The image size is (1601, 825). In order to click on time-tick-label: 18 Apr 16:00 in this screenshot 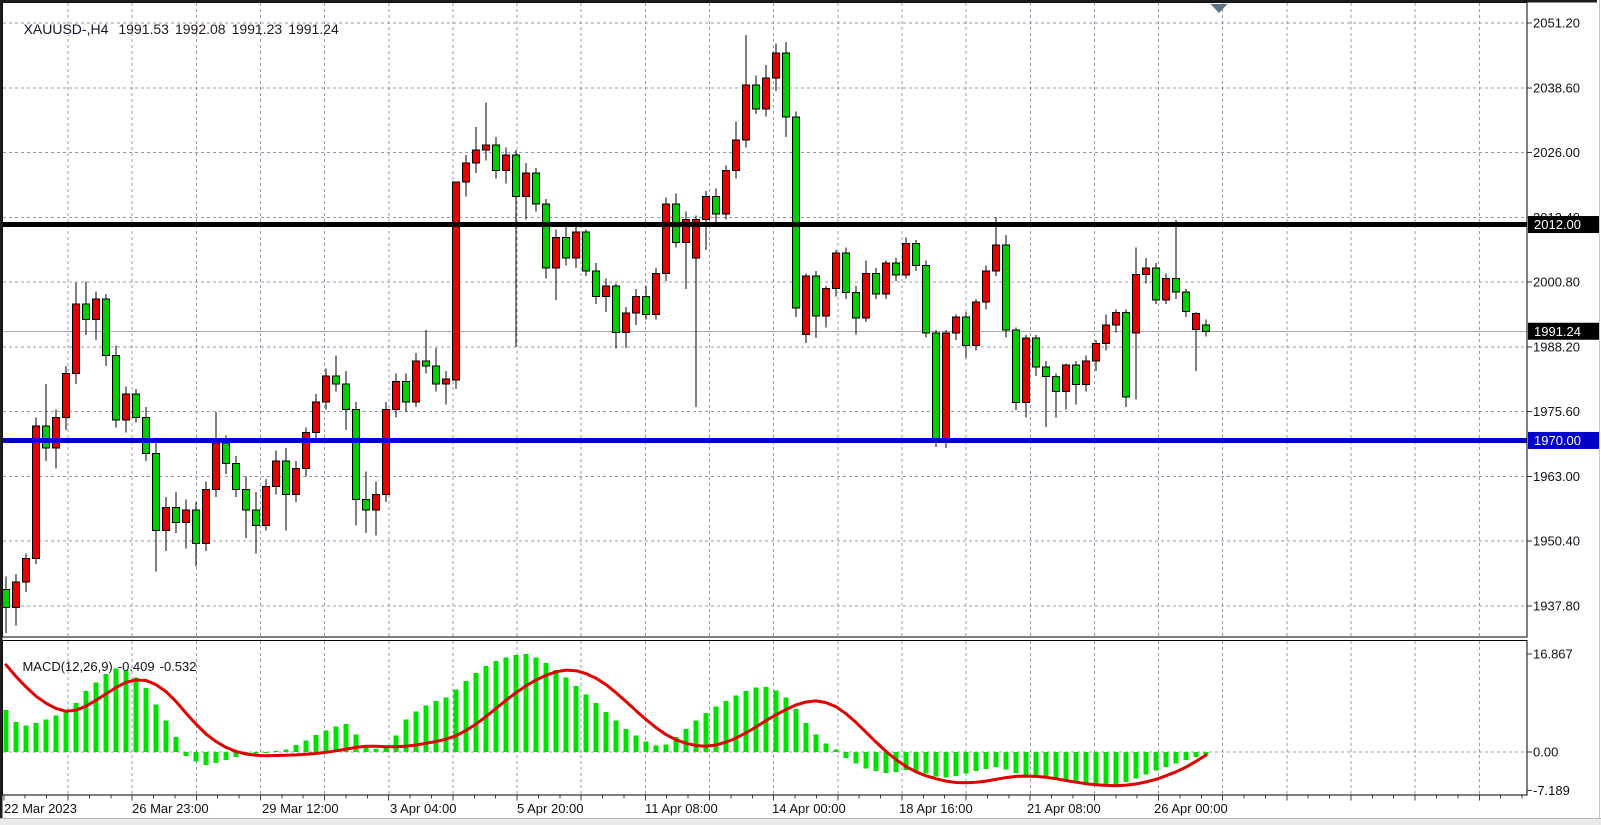, I will do `click(936, 808)`.